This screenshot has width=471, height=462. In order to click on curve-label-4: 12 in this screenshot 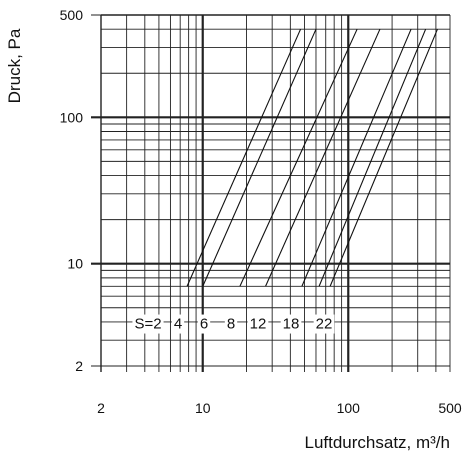, I will do `click(258, 324)`.